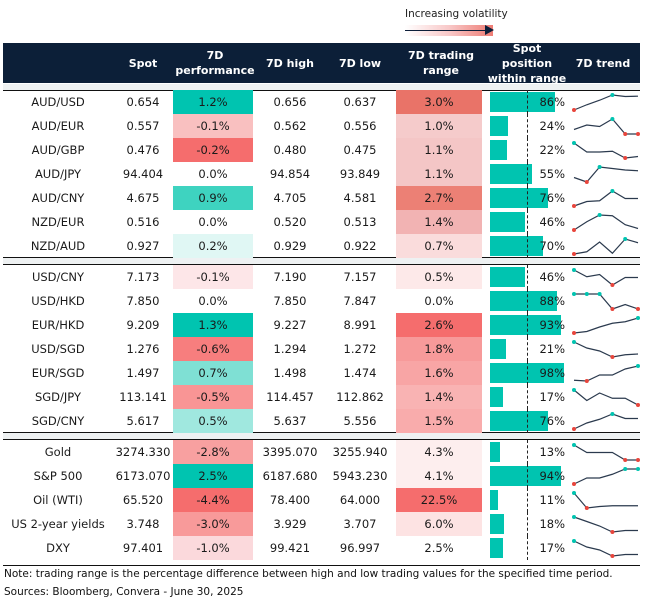 The image size is (645, 616). I want to click on cell-name: USD/SGD, so click(58, 349).